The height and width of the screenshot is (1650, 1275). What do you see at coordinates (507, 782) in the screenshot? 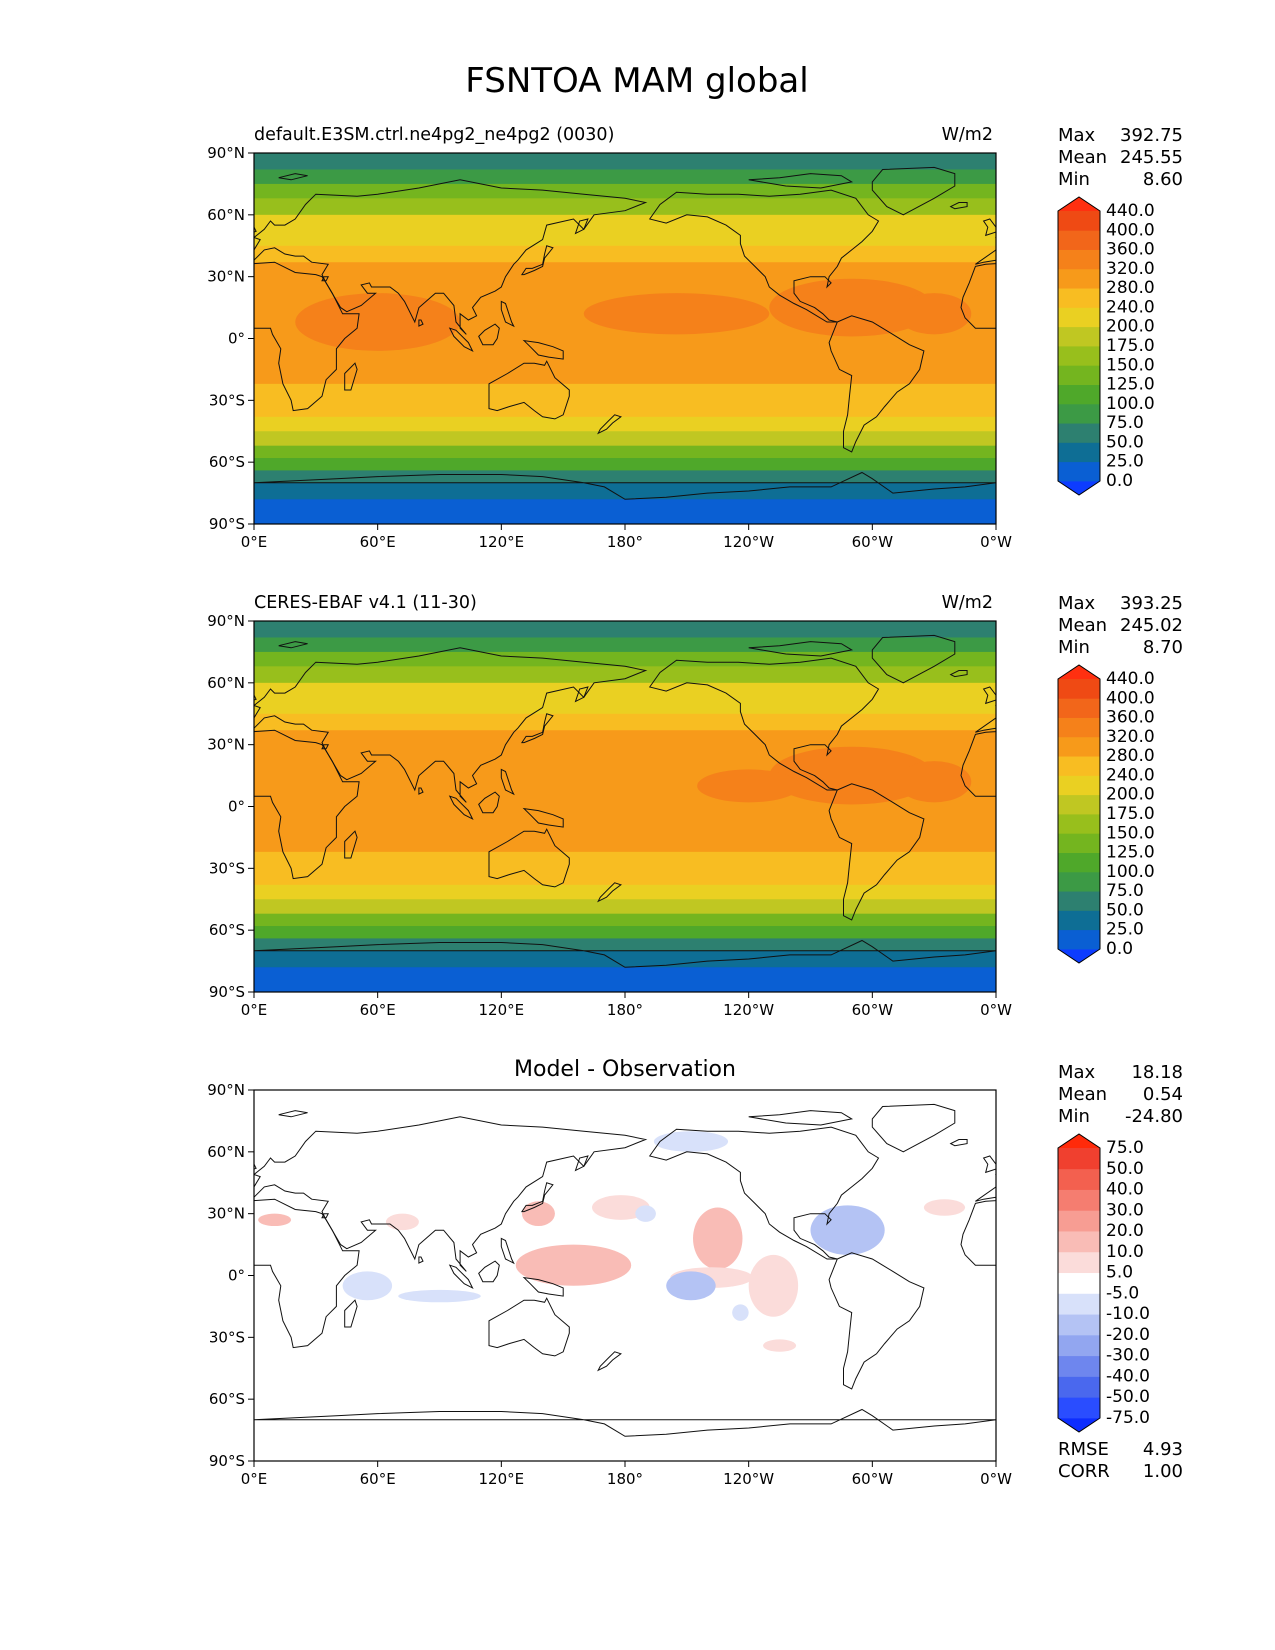
I see `coastline-philippines` at bounding box center [507, 782].